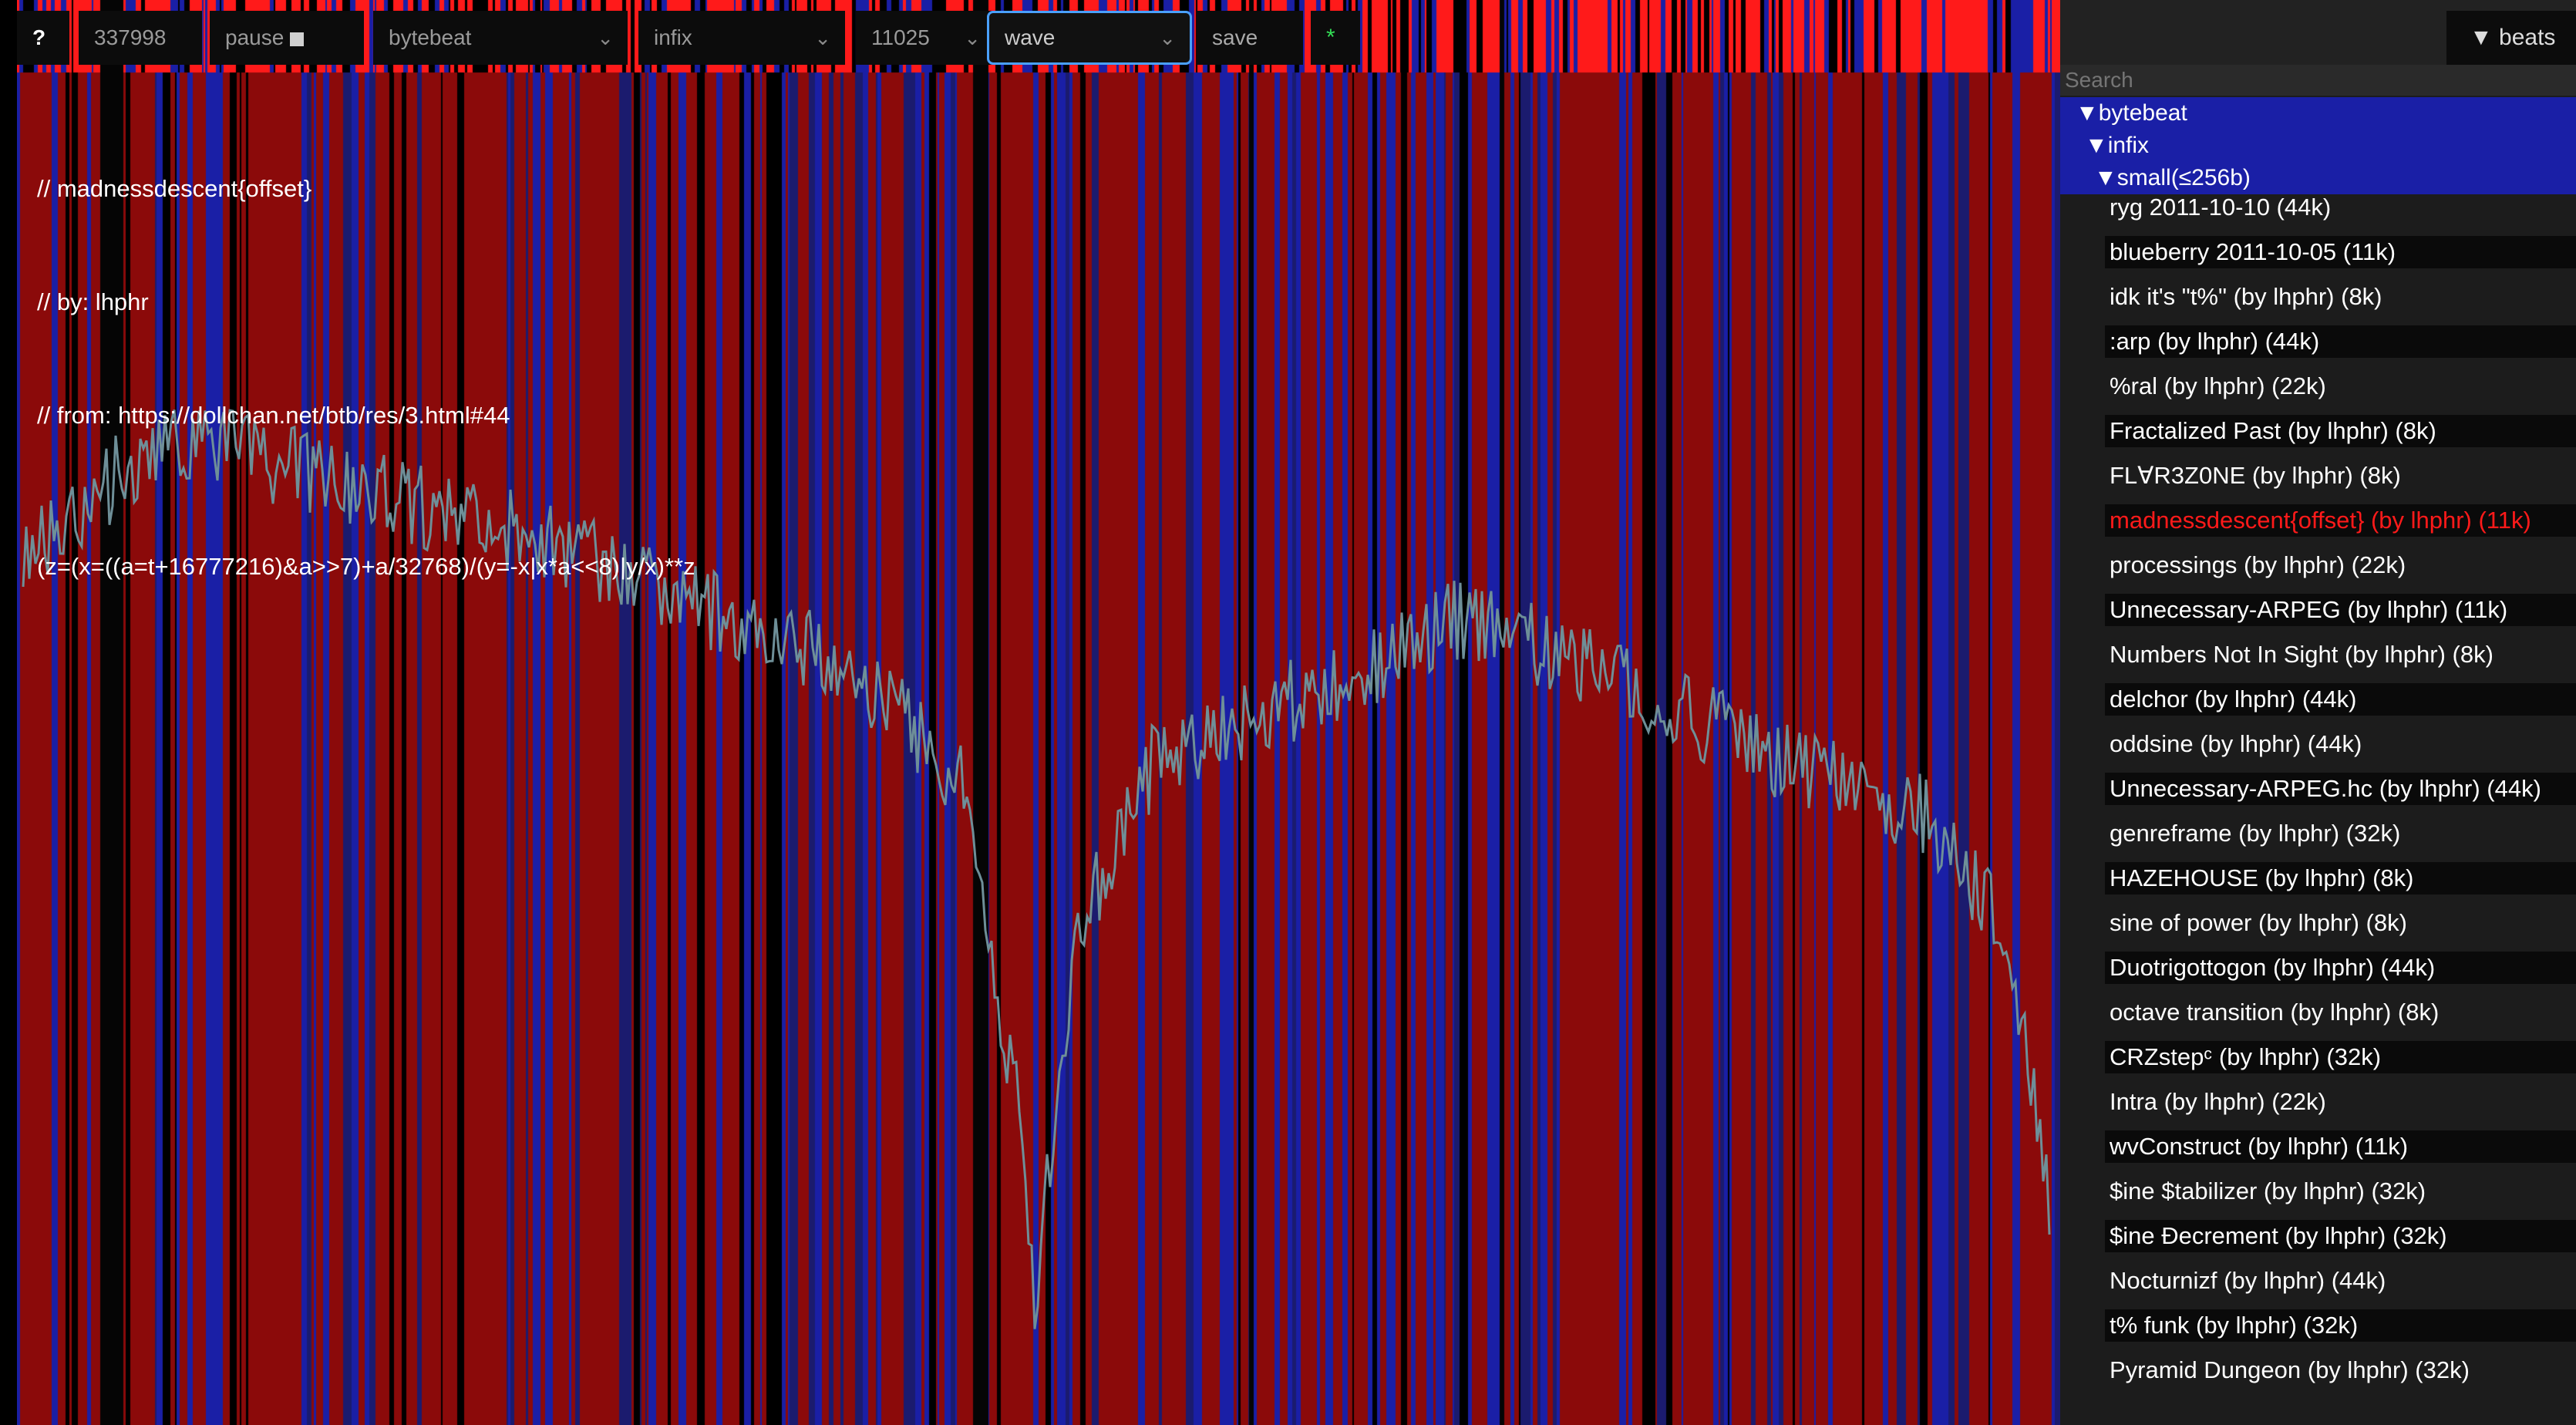  I want to click on list-item: Intra (by lhphr) (22k), so click(2318, 1108).